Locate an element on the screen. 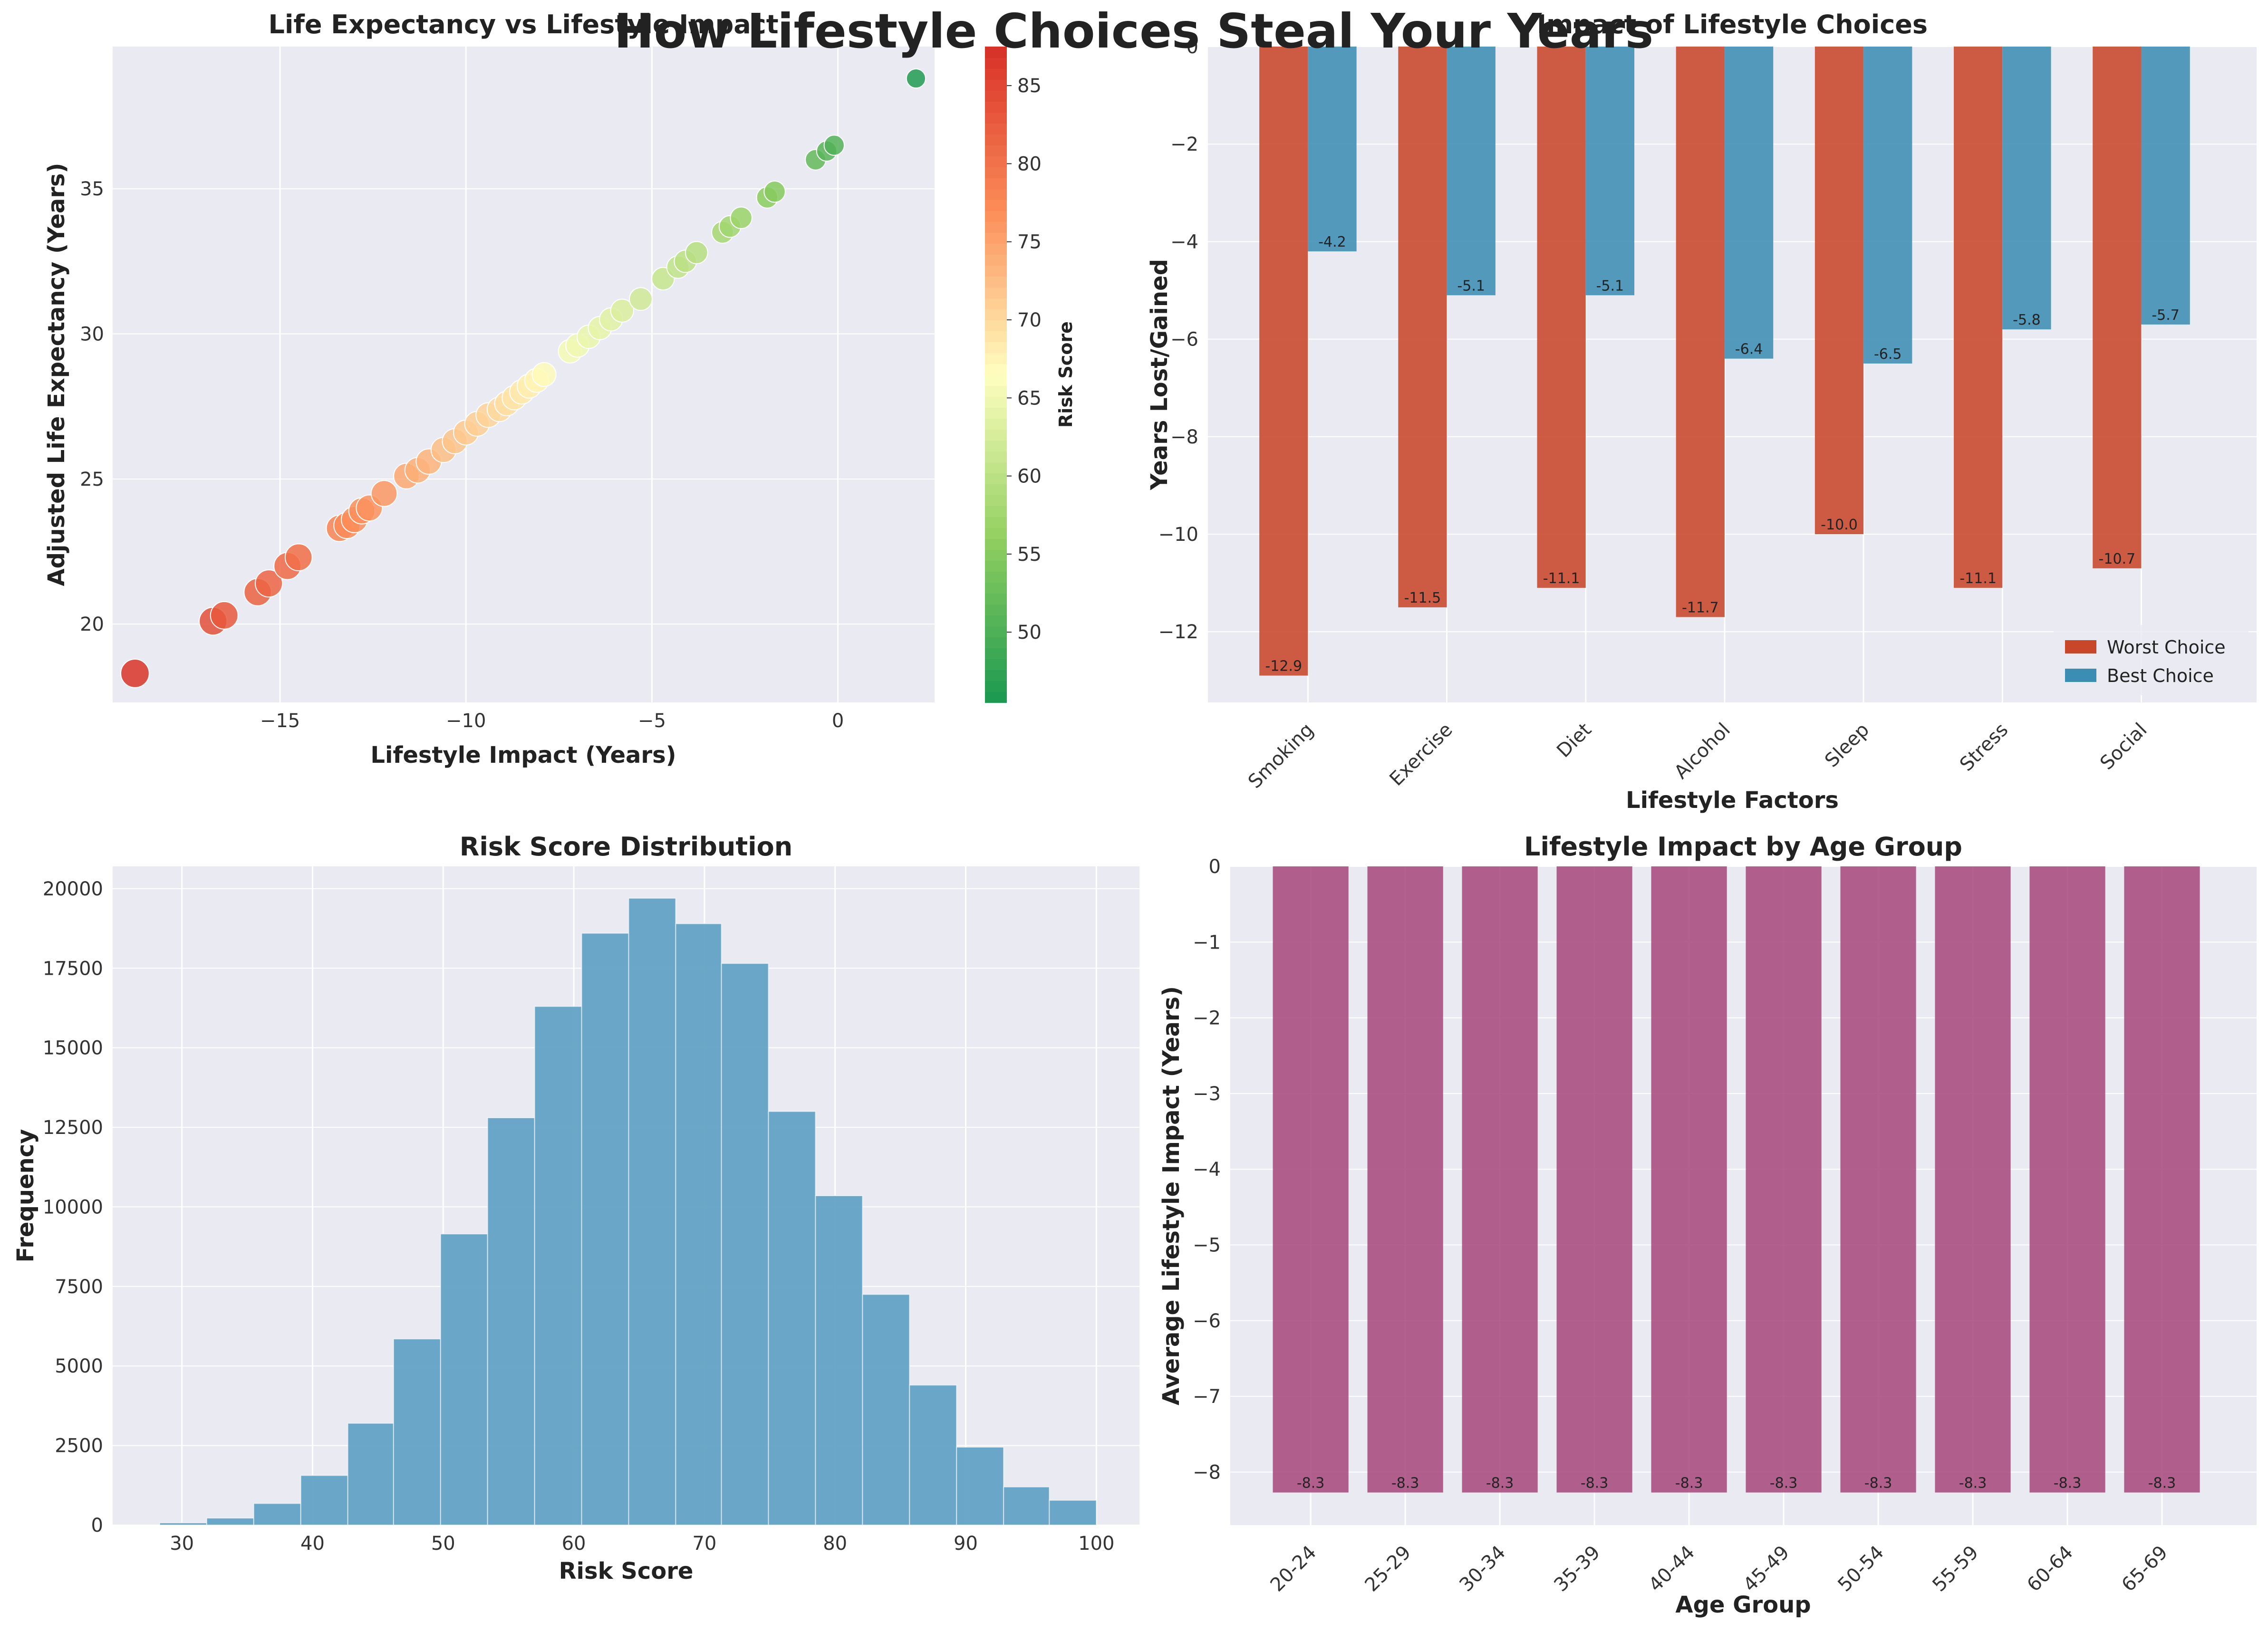 The height and width of the screenshot is (1632, 2268). factors-y-label: Years Lost/Gained is located at coordinates (1159, 374).